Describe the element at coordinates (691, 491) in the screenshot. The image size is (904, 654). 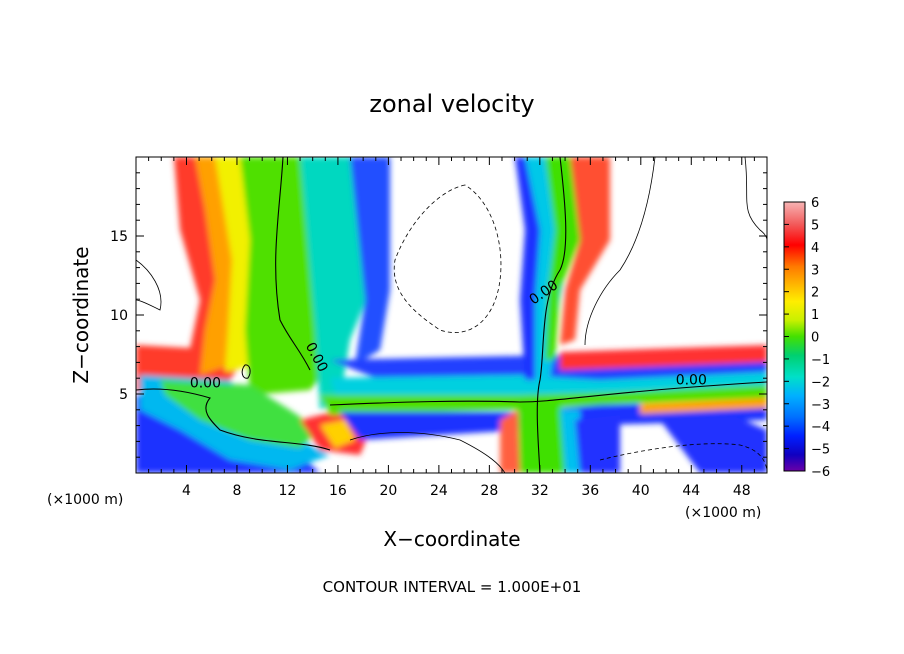
I see `x-tick-label: 44` at that location.